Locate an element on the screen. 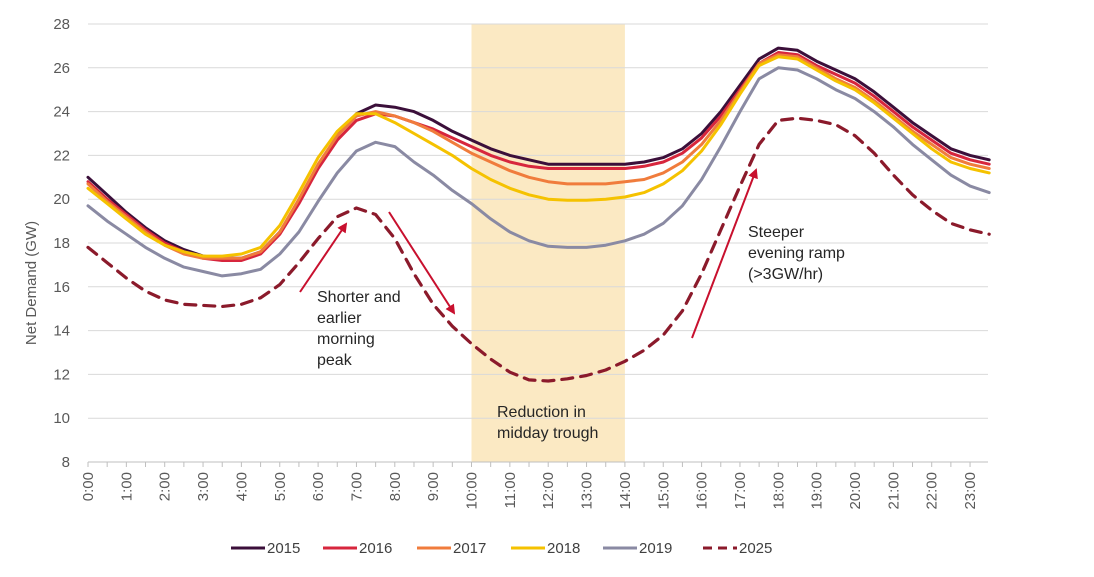 The width and height of the screenshot is (1094, 577). x-tick-label: 3:00 is located at coordinates (203, 486).